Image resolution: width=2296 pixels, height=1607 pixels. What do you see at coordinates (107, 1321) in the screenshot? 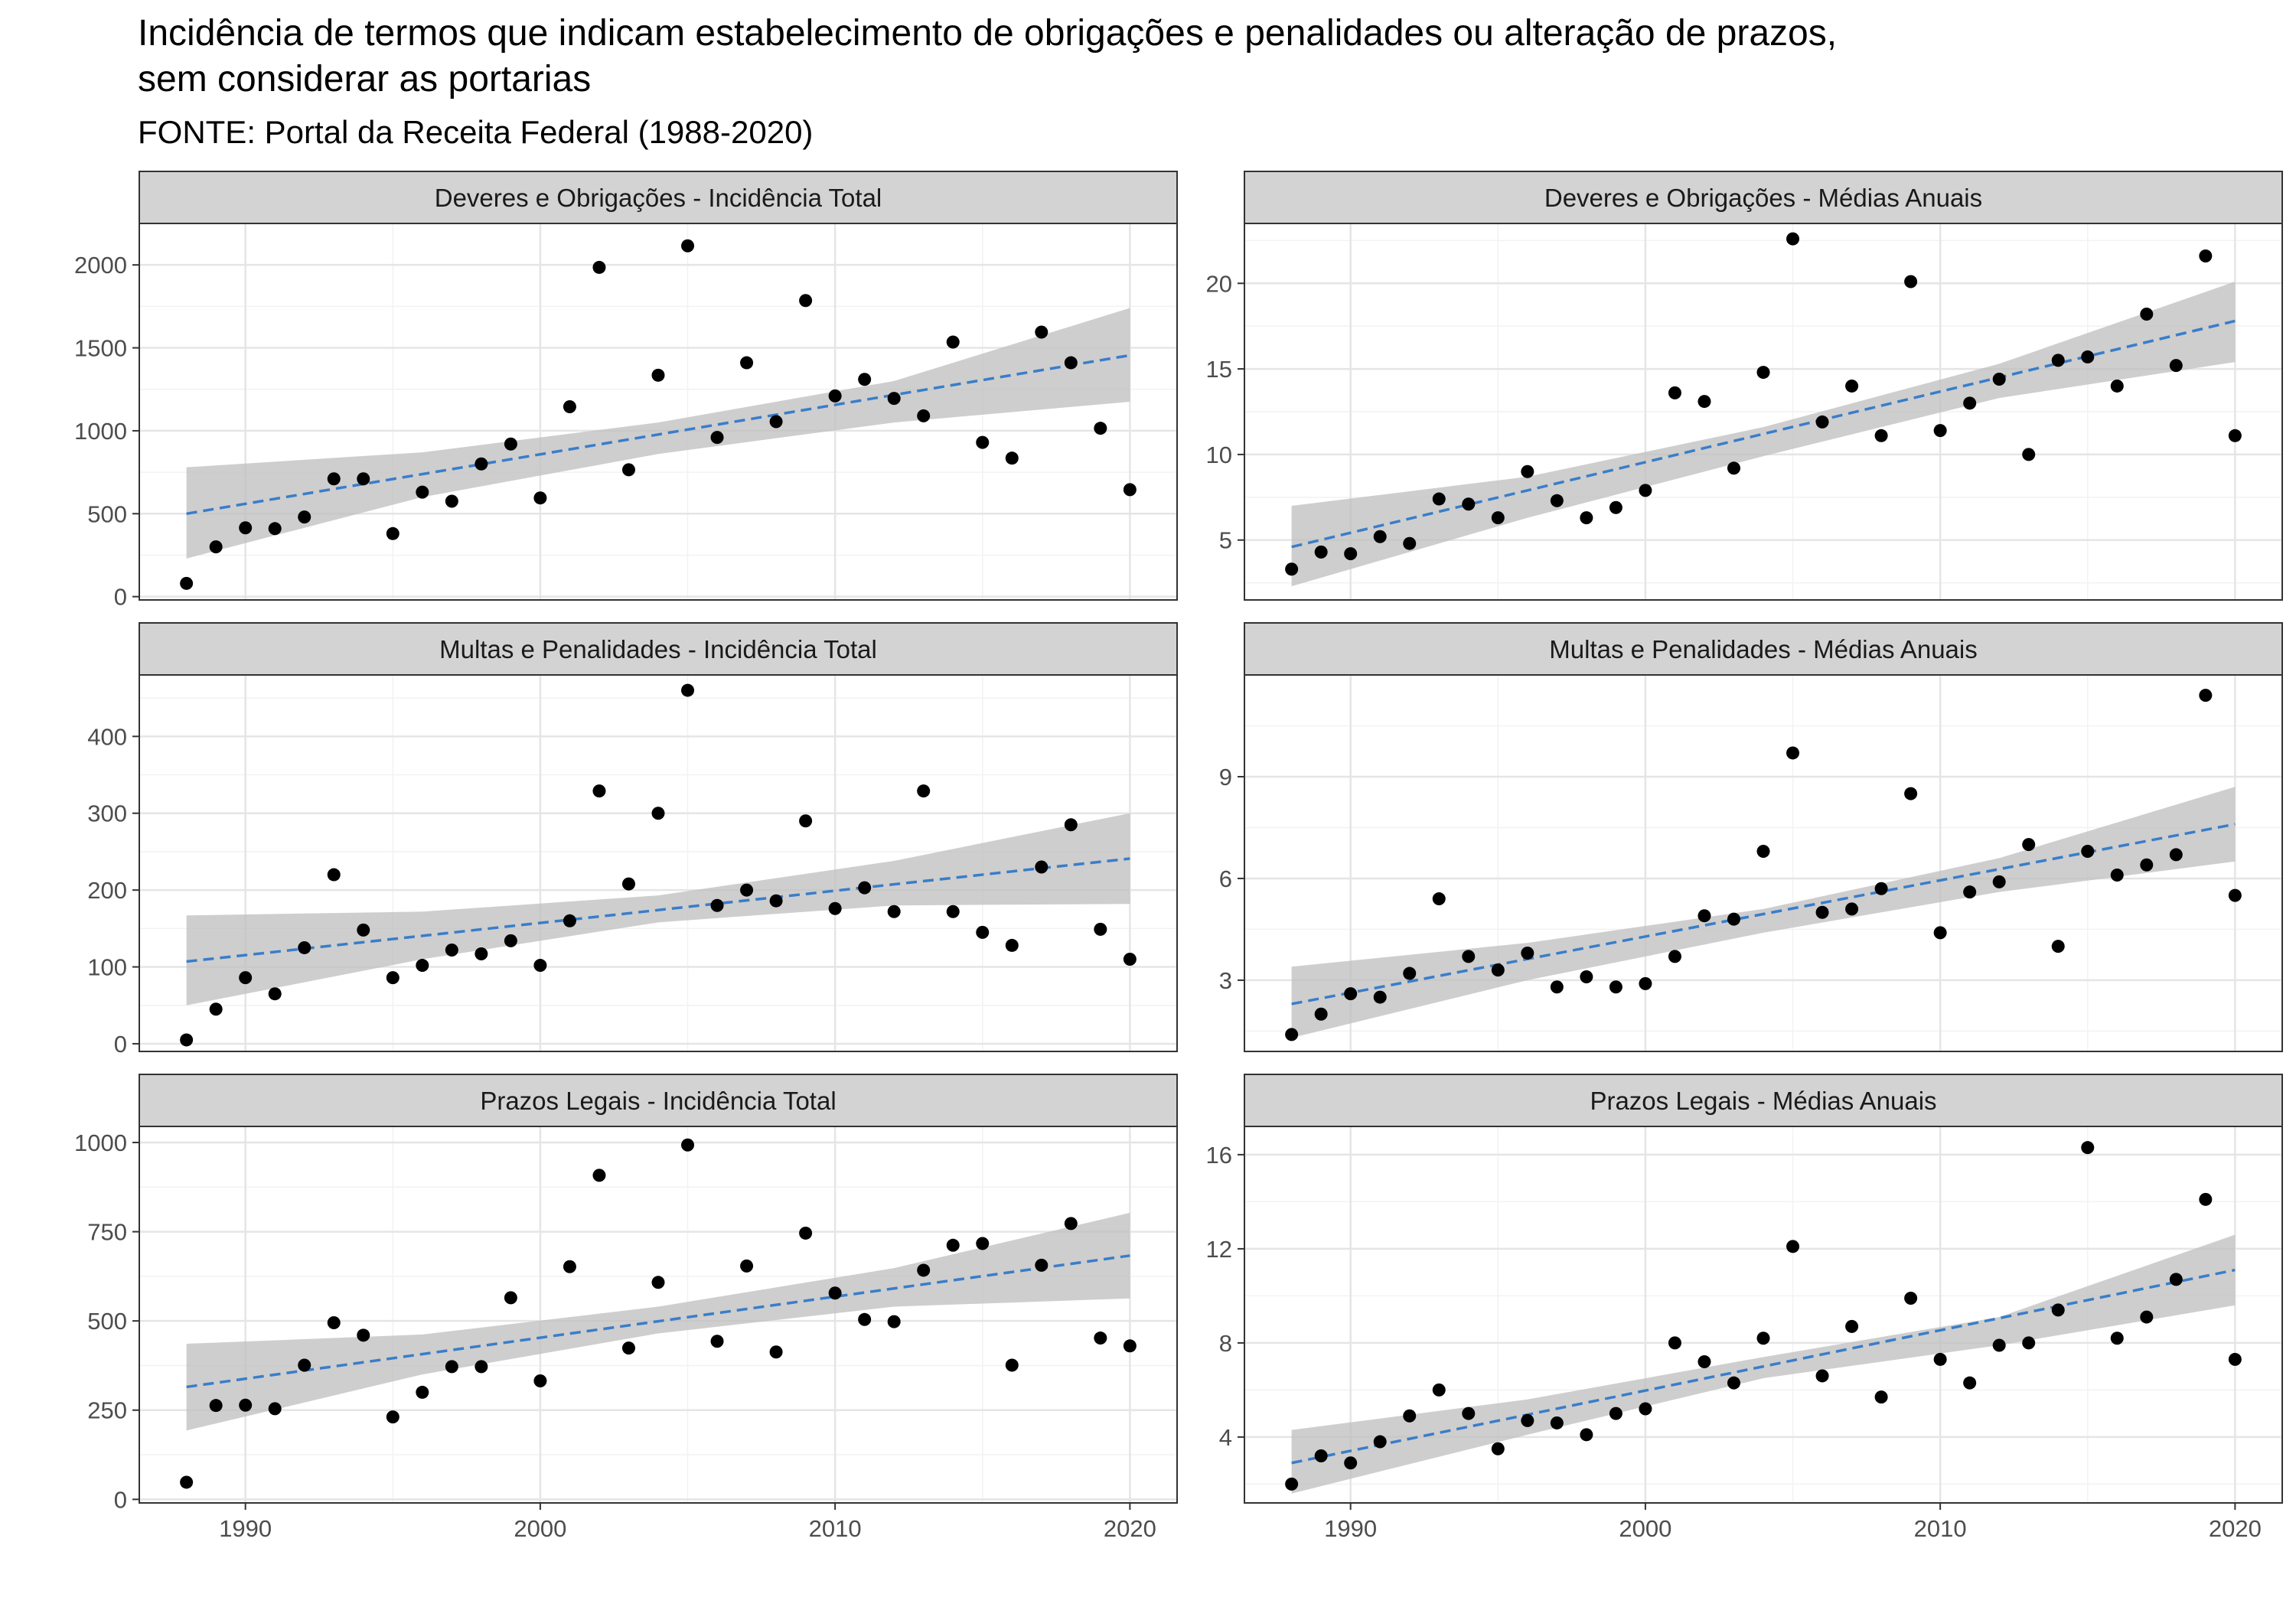
I see `panel-5-y-tick-label: 500` at bounding box center [107, 1321].